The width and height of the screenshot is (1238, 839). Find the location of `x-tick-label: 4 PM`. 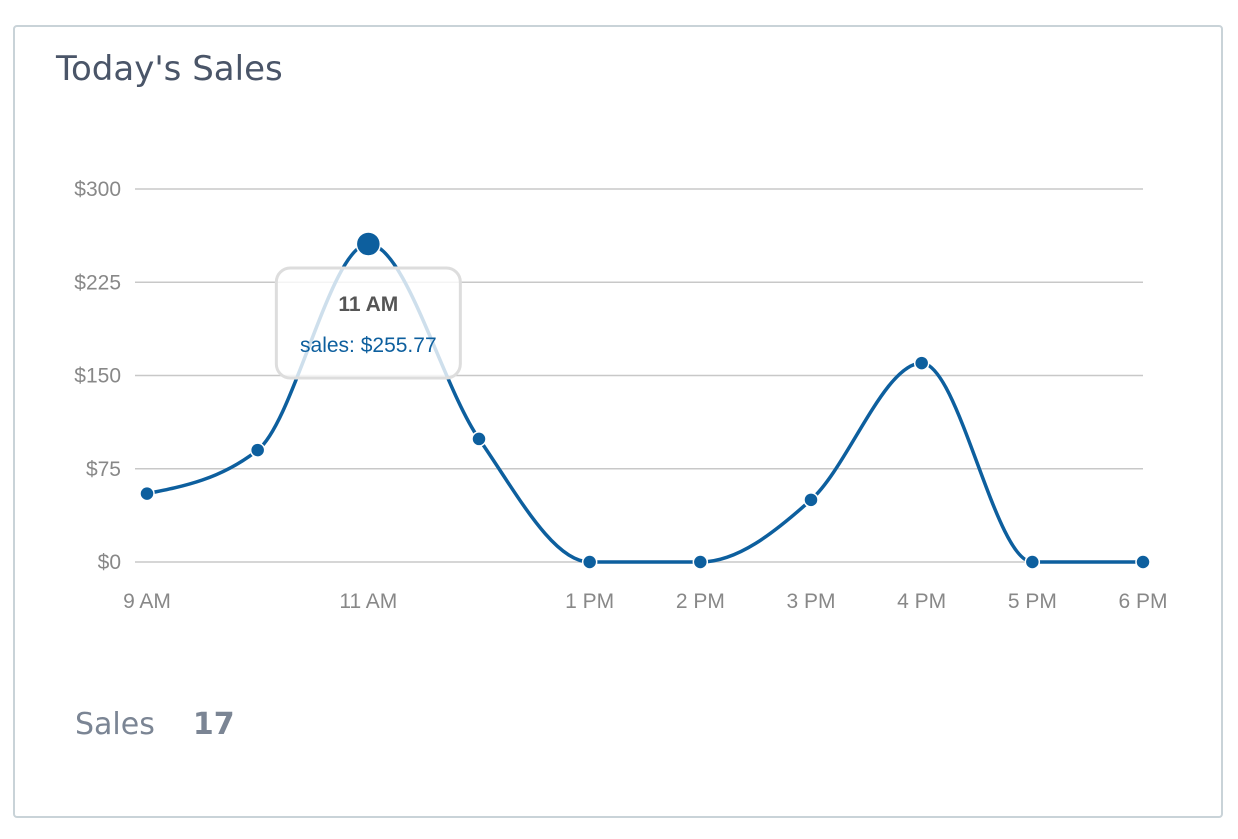

x-tick-label: 4 PM is located at coordinates (921, 601).